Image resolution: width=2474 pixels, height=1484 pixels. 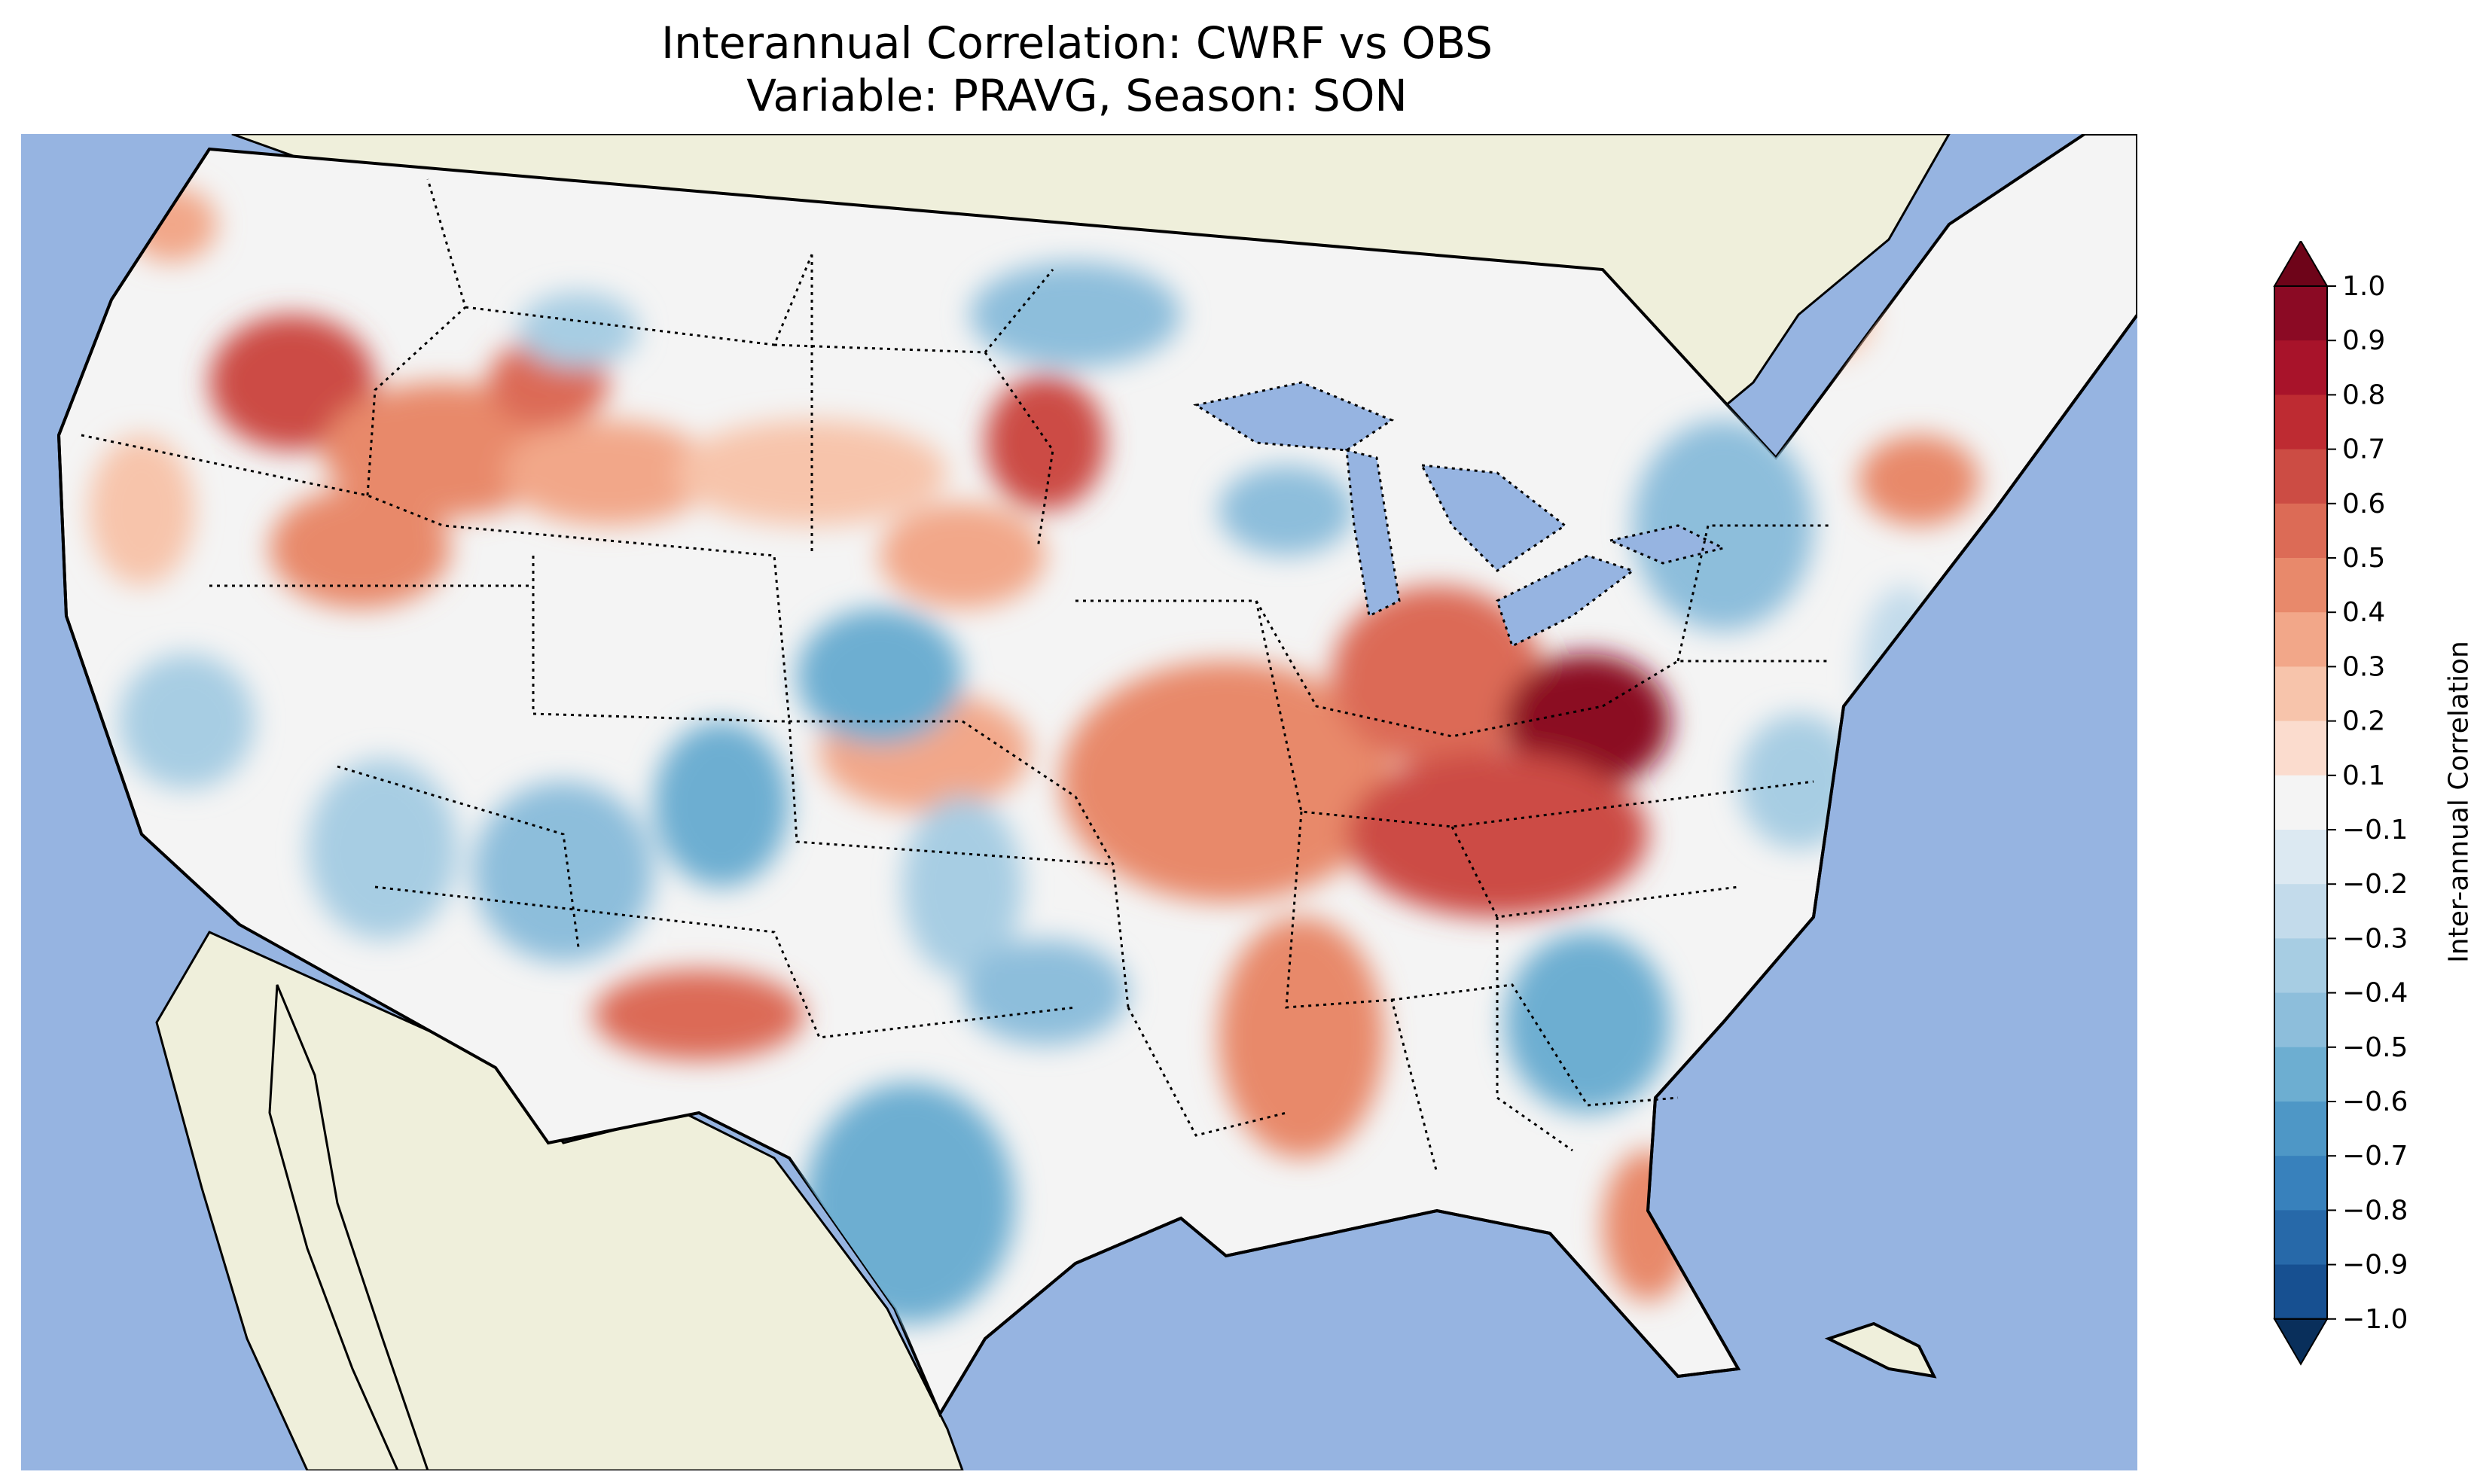 I want to click on colorbar-tick-label: 1.0, so click(x=2363, y=286).